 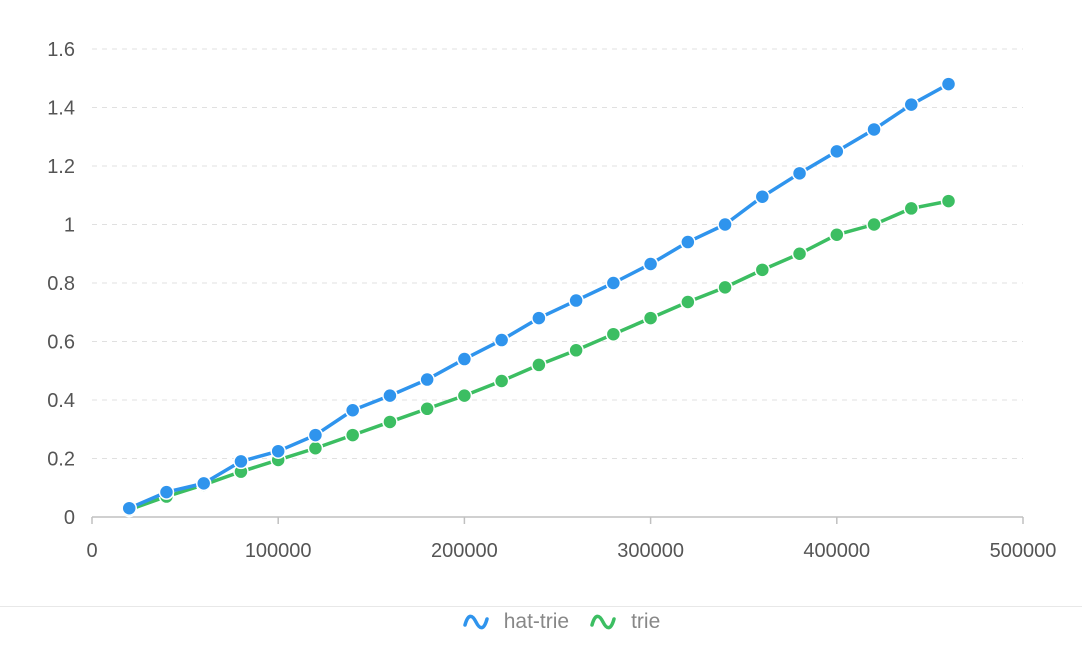 I want to click on legend-item-hat-trie: hat-trie, so click(x=515, y=622).